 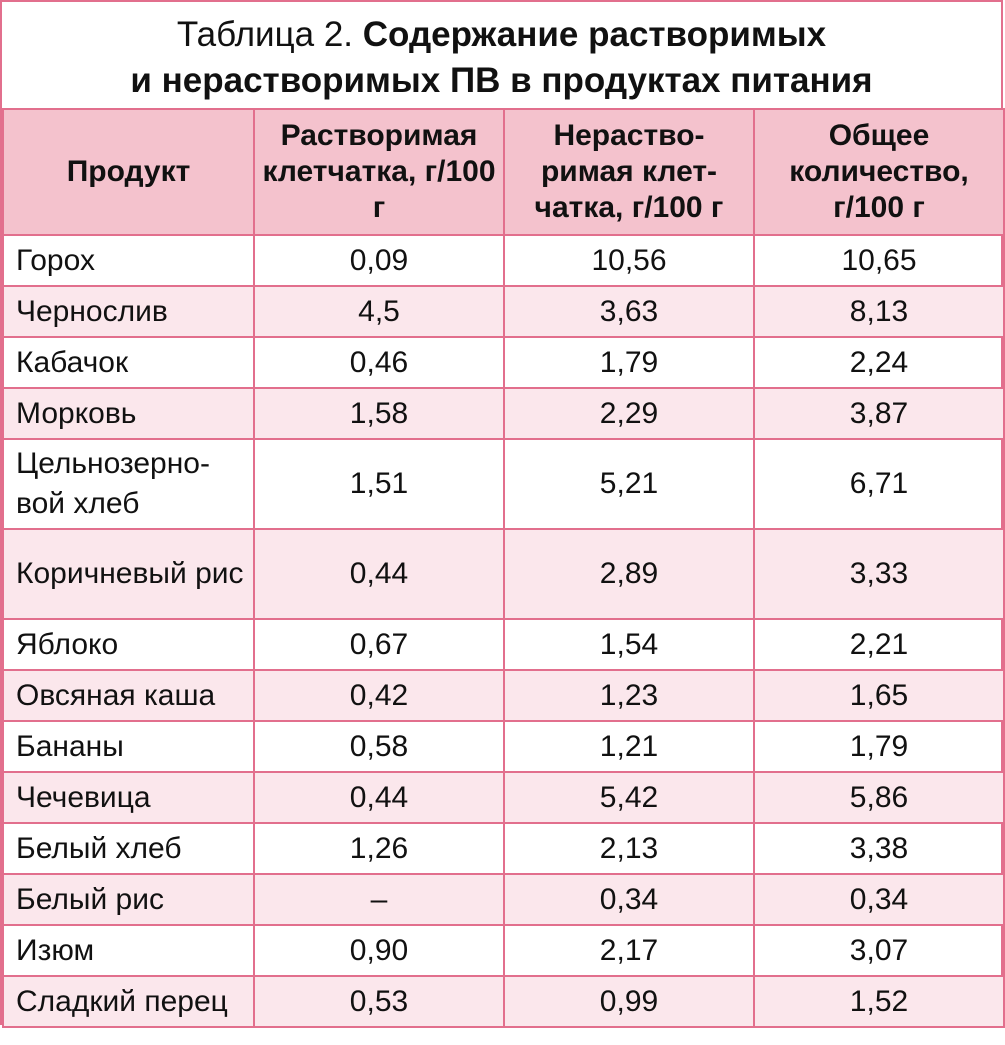 What do you see at coordinates (379, 413) in the screenshot?
I see `cell-soluble: 1,58` at bounding box center [379, 413].